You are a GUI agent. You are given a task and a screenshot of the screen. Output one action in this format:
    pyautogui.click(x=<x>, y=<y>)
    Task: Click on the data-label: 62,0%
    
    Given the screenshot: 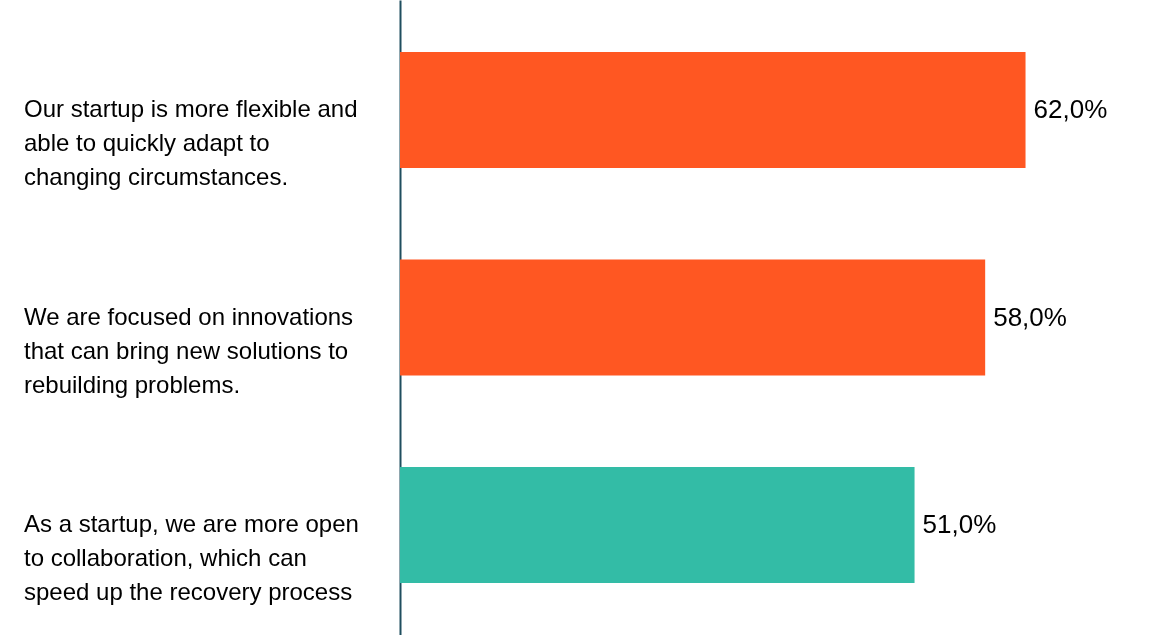 What is the action you would take?
    pyautogui.click(x=1070, y=108)
    